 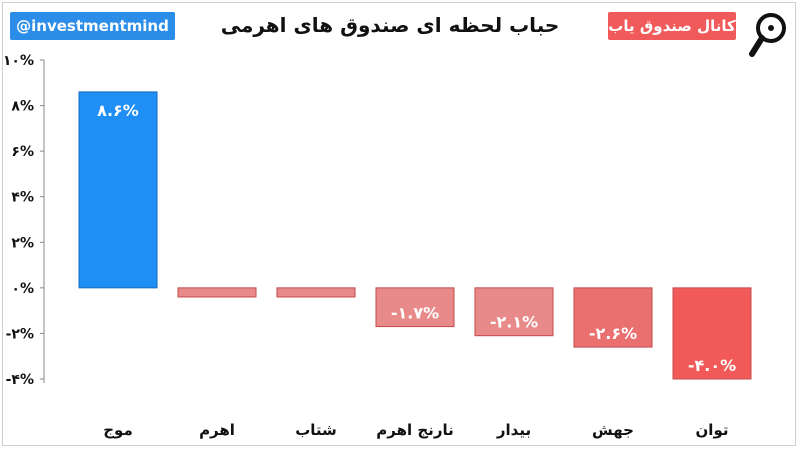 I want to click on bar-data-label: ۸.۶%, so click(x=118, y=110).